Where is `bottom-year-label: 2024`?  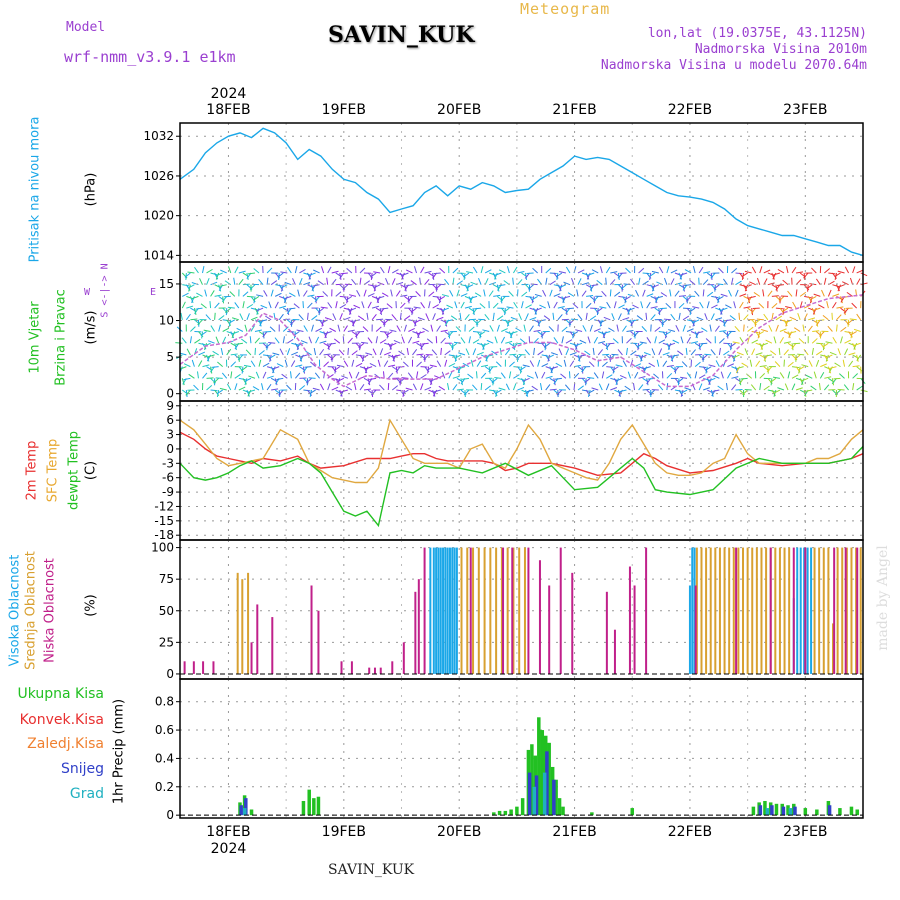
bottom-year-label: 2024 is located at coordinates (229, 849).